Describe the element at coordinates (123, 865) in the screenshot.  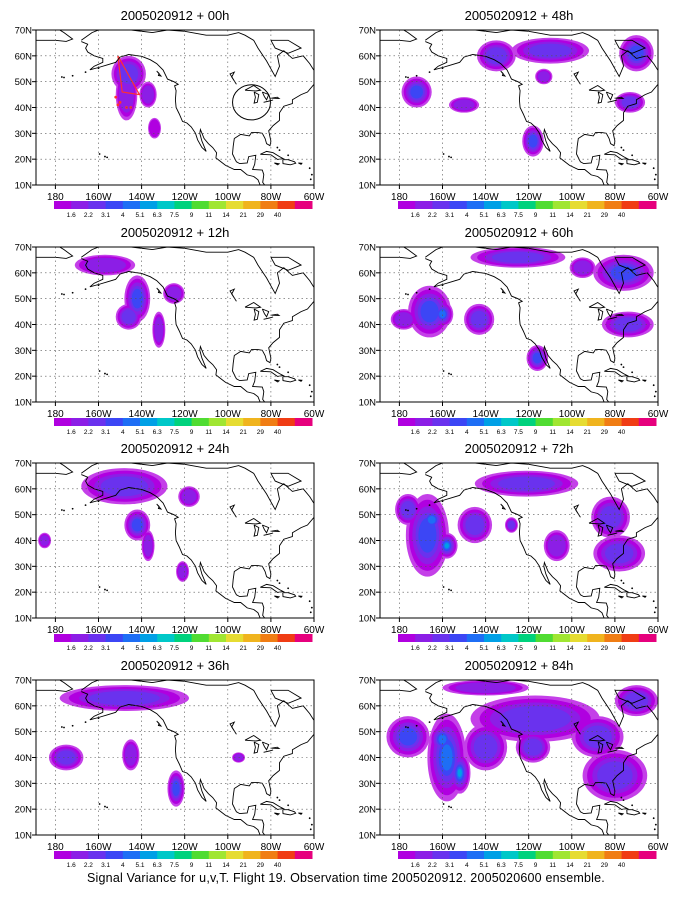
I see `colorbar-label: 4` at that location.